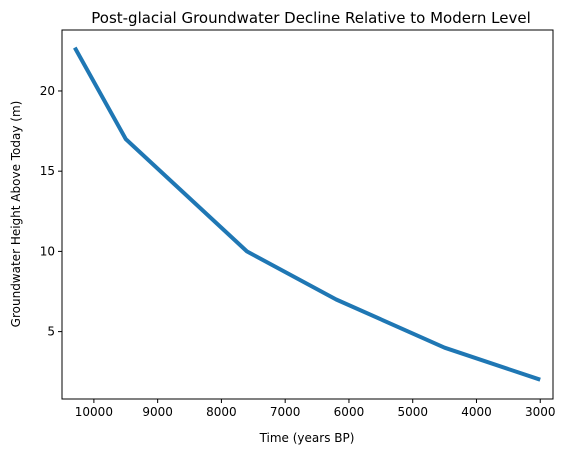 Image resolution: width=562 pixels, height=455 pixels. What do you see at coordinates (307, 438) in the screenshot?
I see `x-axis-label: Time (years BP)` at bounding box center [307, 438].